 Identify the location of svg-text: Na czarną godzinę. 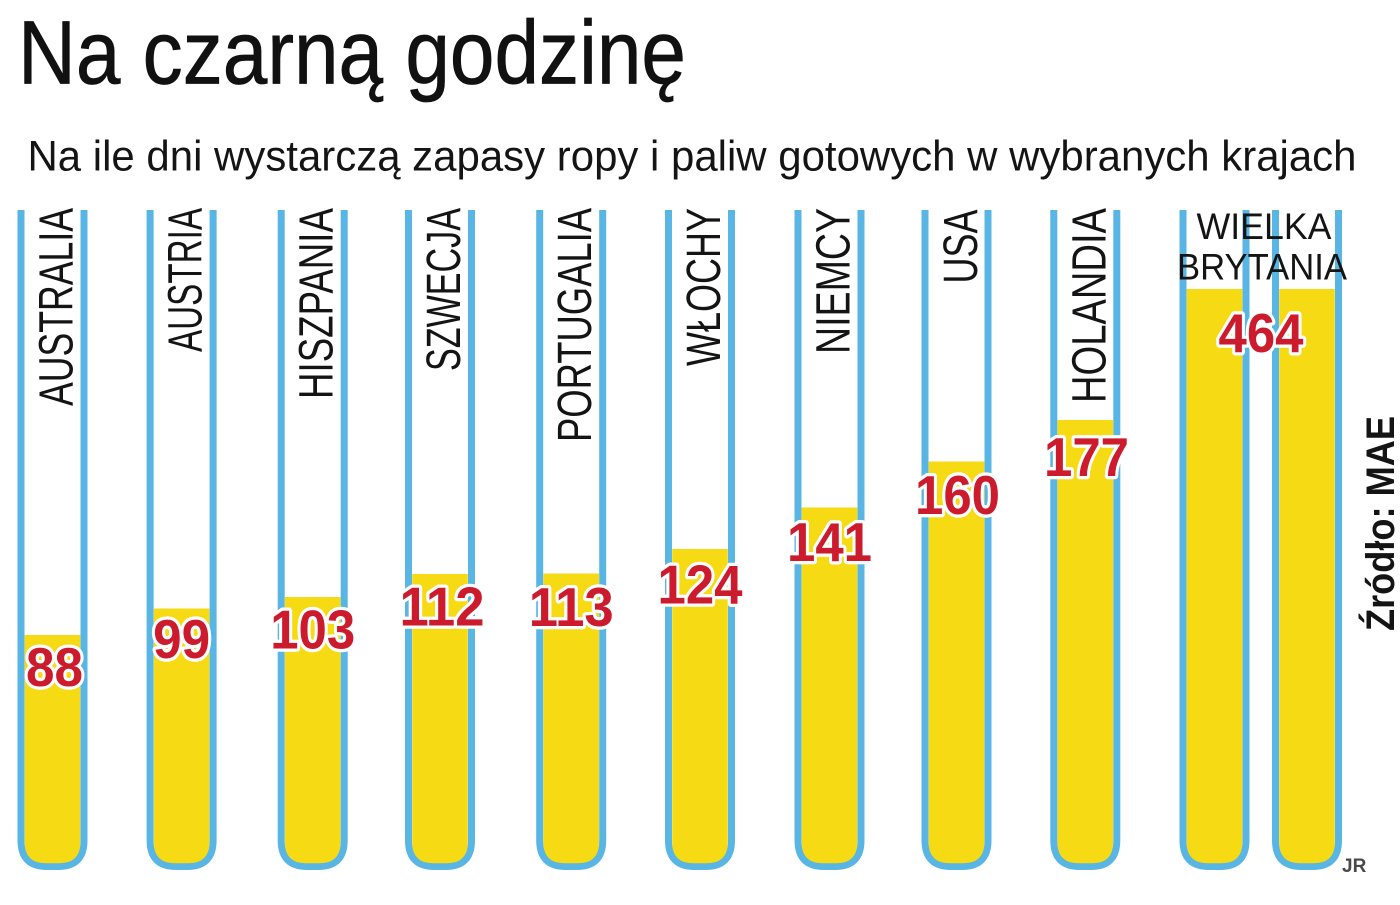
(352, 54).